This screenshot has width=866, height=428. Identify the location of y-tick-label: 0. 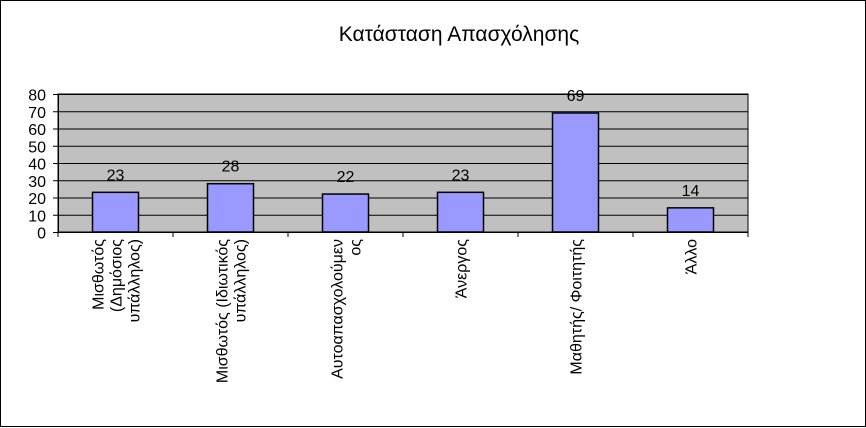
(41, 234).